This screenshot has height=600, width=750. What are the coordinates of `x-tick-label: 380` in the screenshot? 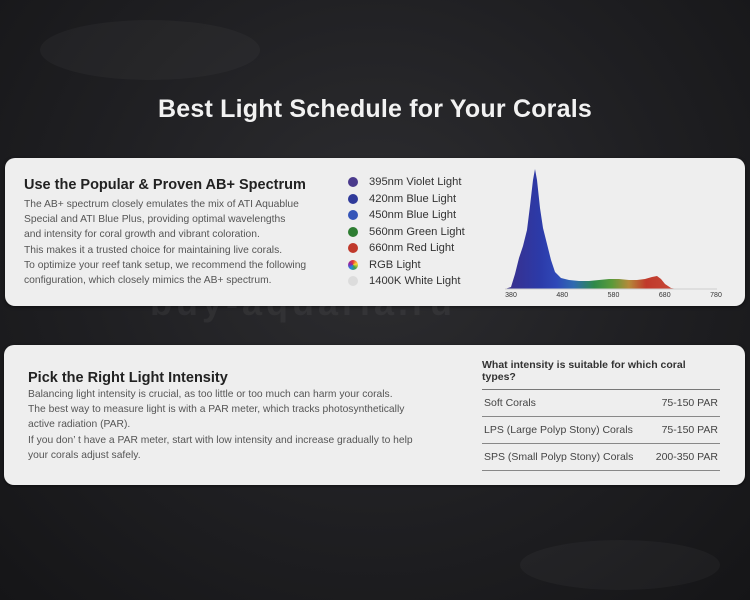 It's located at (511, 295).